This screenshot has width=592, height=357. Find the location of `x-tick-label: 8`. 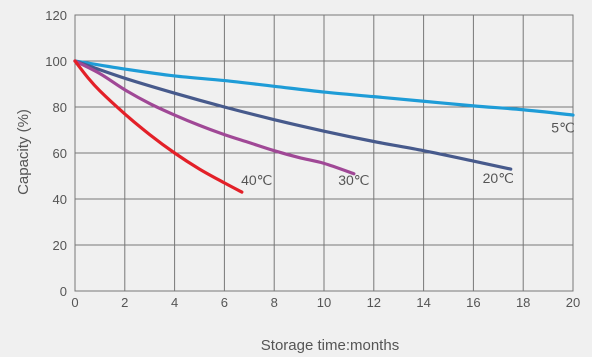

x-tick-label: 8 is located at coordinates (274, 302).